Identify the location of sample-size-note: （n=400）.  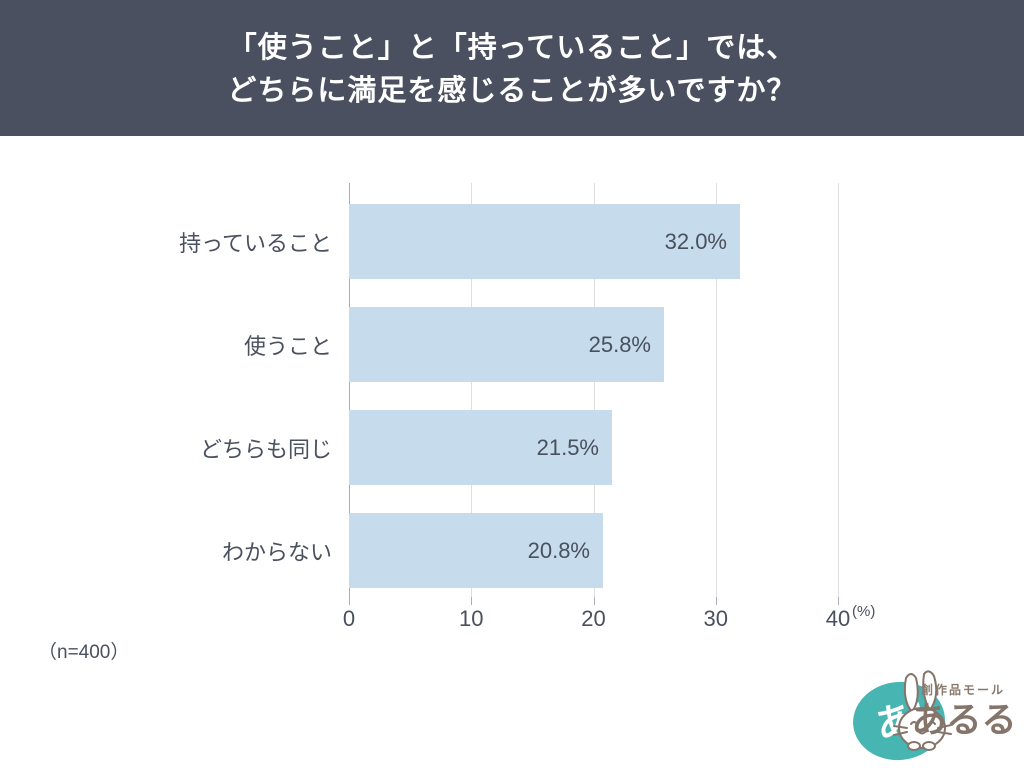
(84, 652).